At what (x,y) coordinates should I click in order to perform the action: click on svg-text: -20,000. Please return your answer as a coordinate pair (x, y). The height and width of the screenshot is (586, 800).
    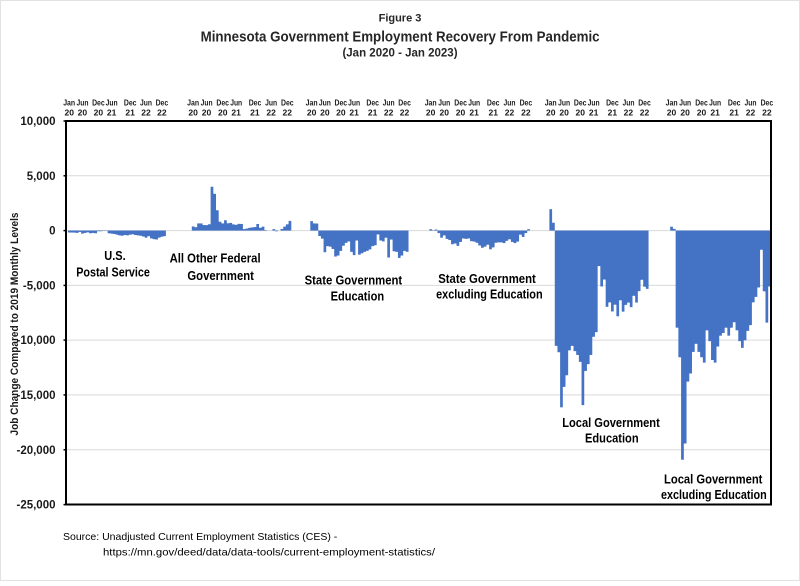
    Looking at the image, I should click on (35, 451).